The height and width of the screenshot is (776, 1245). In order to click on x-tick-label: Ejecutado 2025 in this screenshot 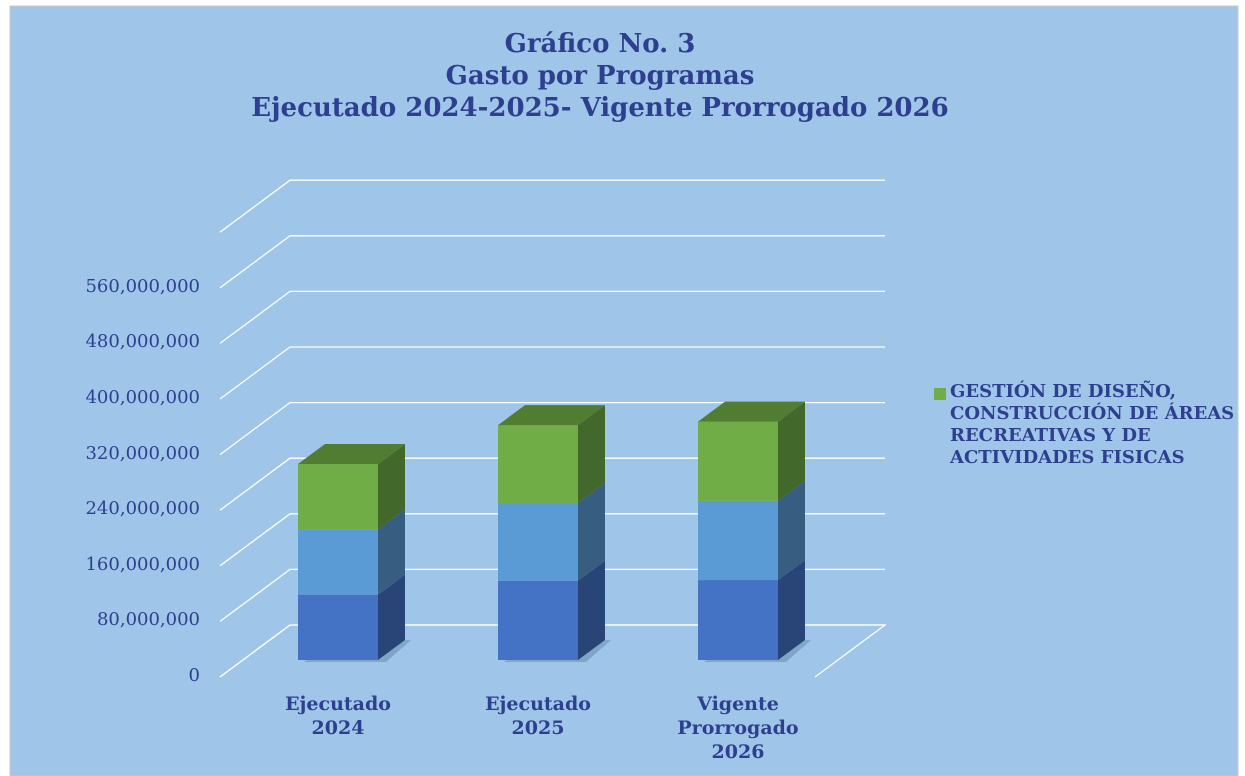, I will do `click(538, 716)`.